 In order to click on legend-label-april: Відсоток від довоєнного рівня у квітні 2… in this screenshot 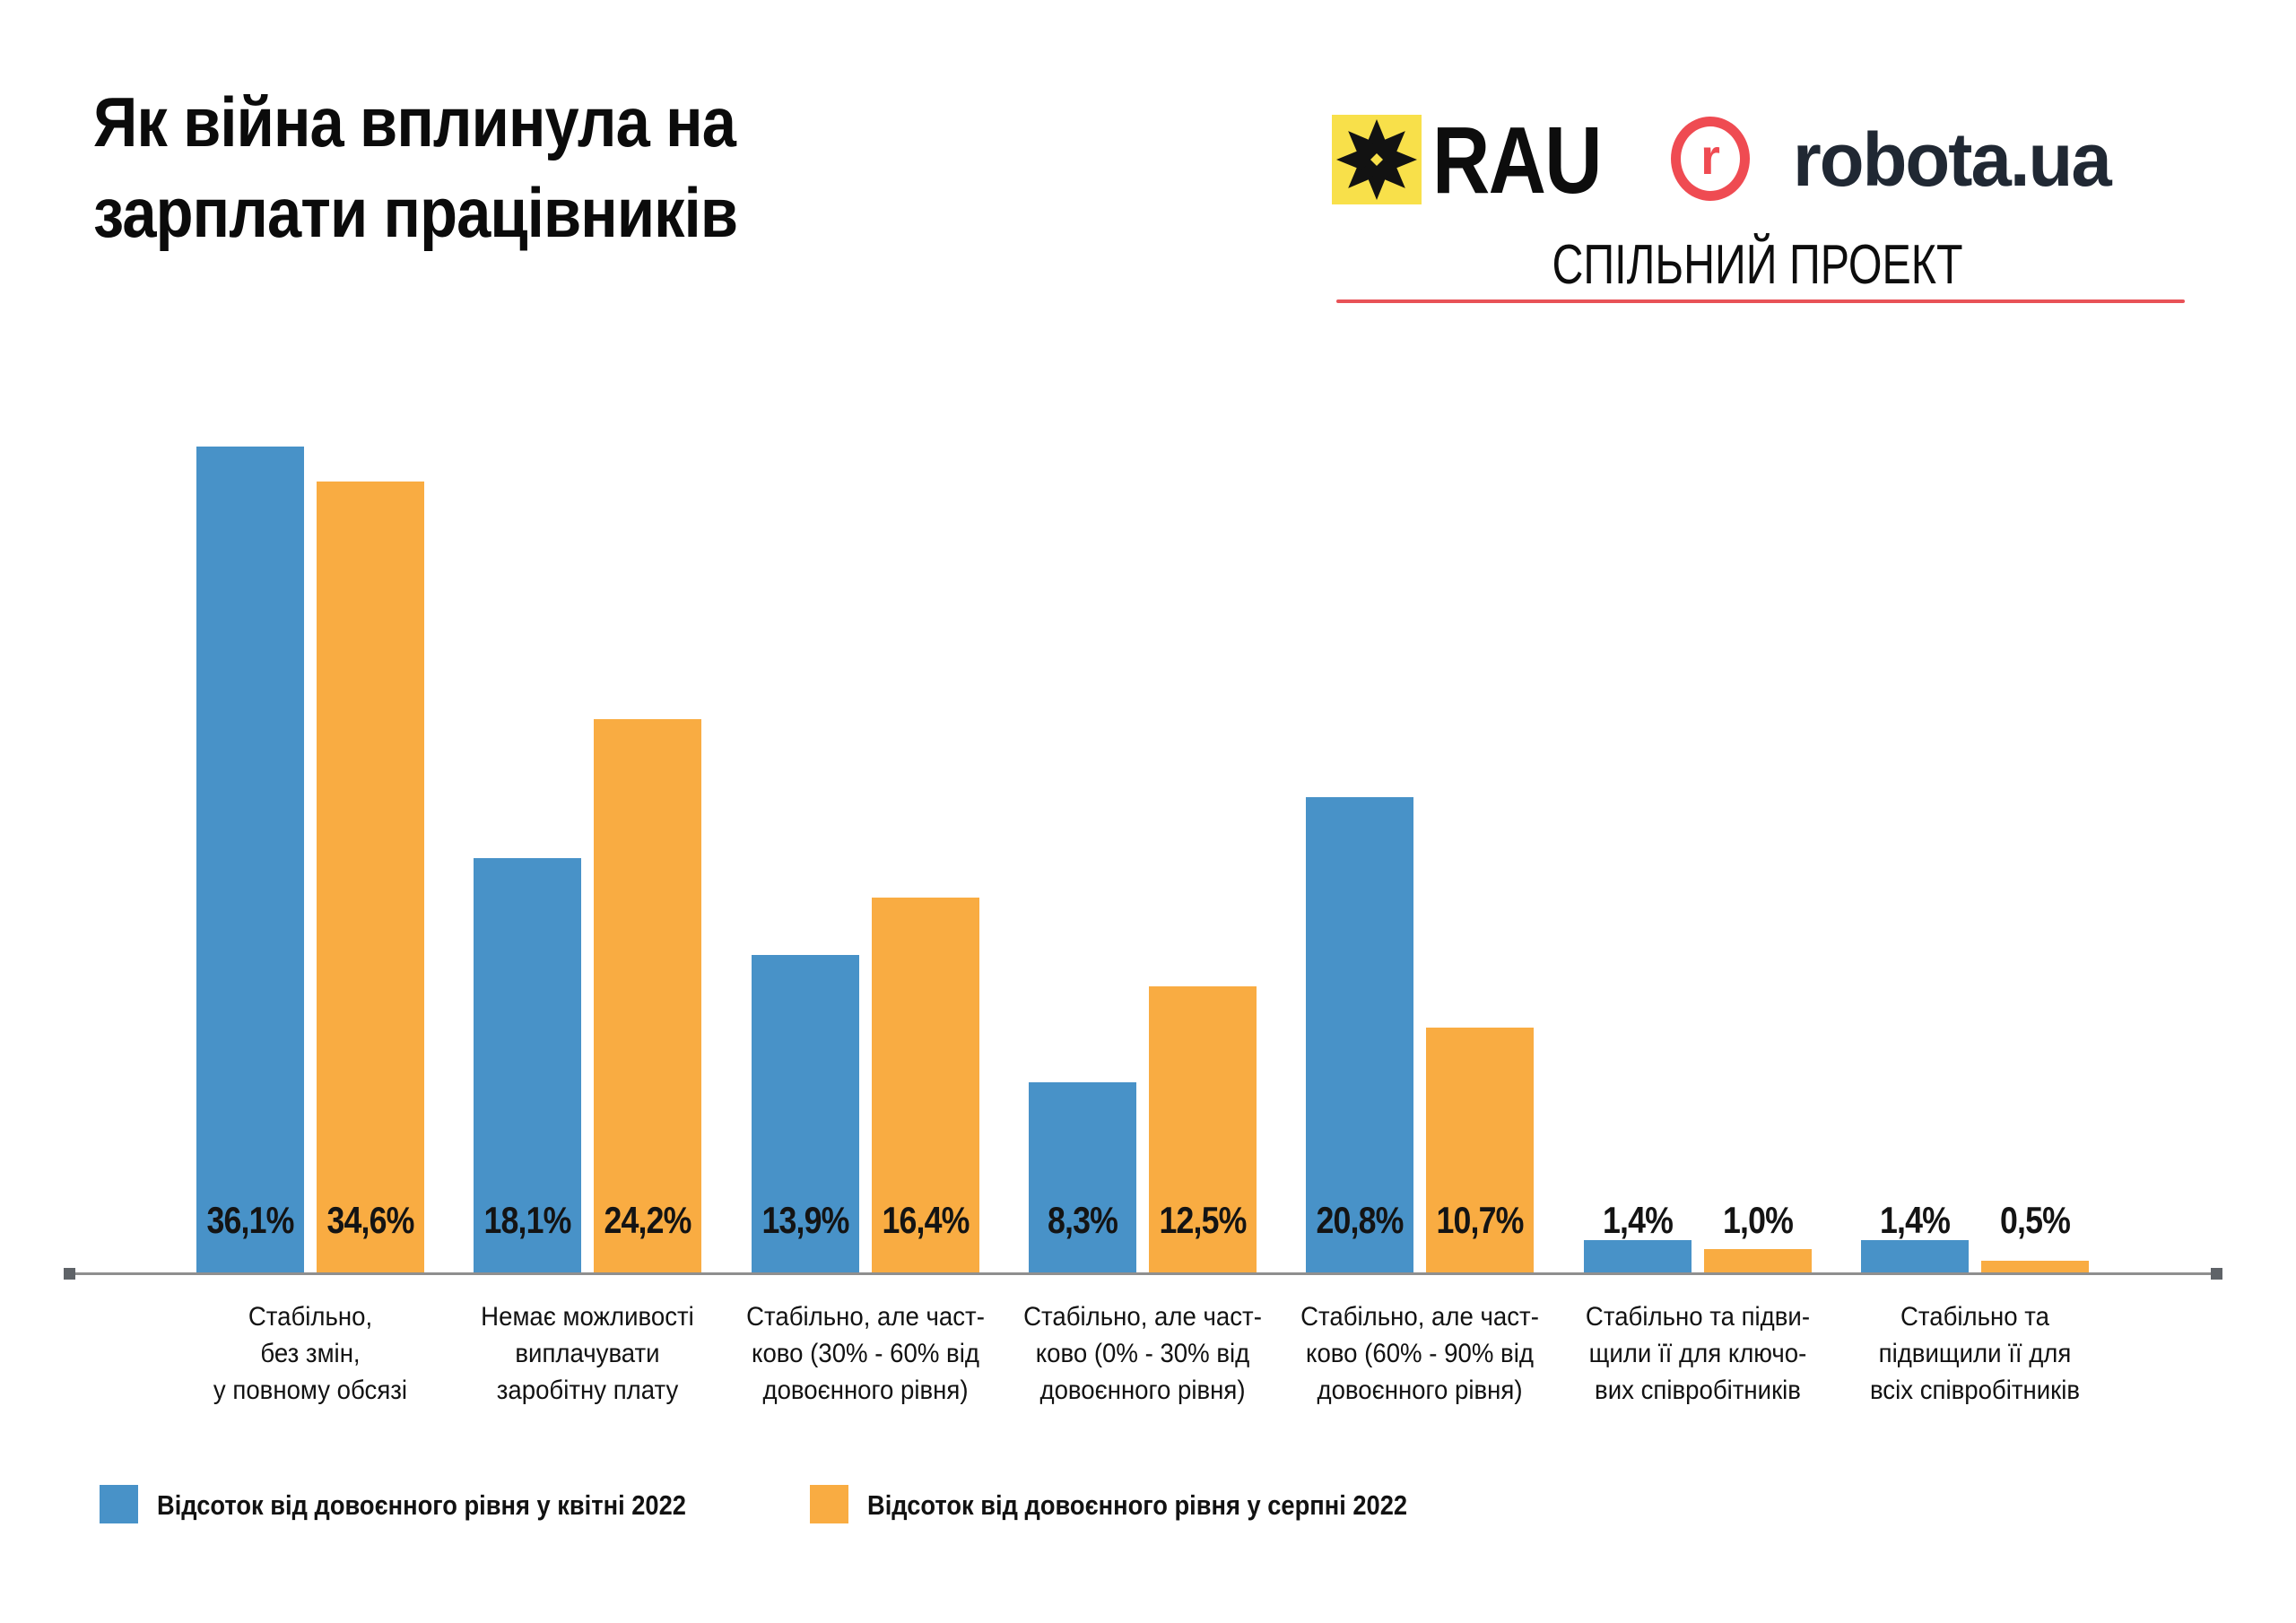, I will do `click(421, 1505)`.